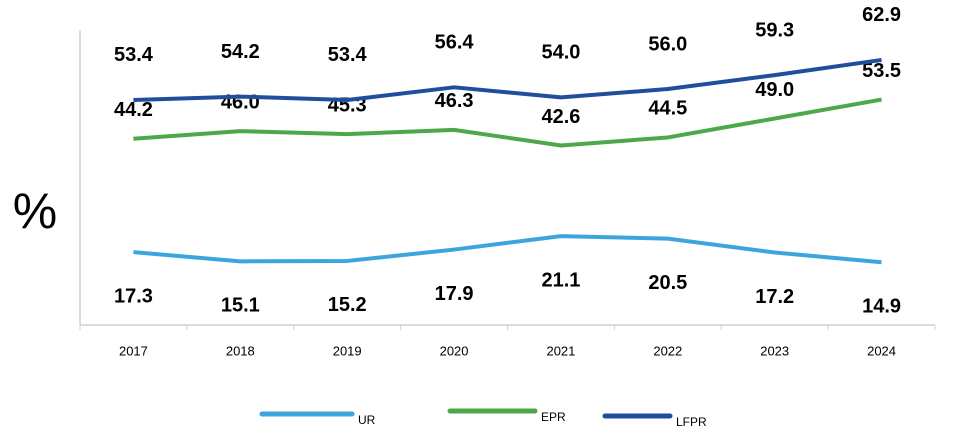  Describe the element at coordinates (774, 90) in the screenshot. I see `data-label: 49.0` at that location.